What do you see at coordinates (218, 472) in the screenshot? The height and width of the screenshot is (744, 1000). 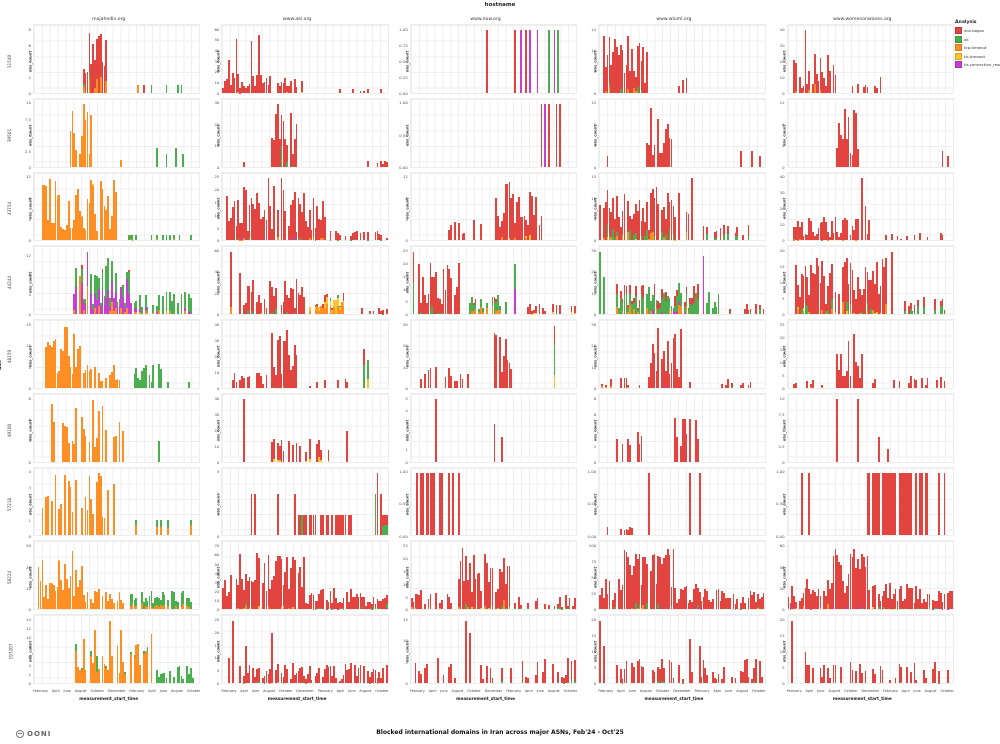 I see `y-tick-label: 3` at bounding box center [218, 472].